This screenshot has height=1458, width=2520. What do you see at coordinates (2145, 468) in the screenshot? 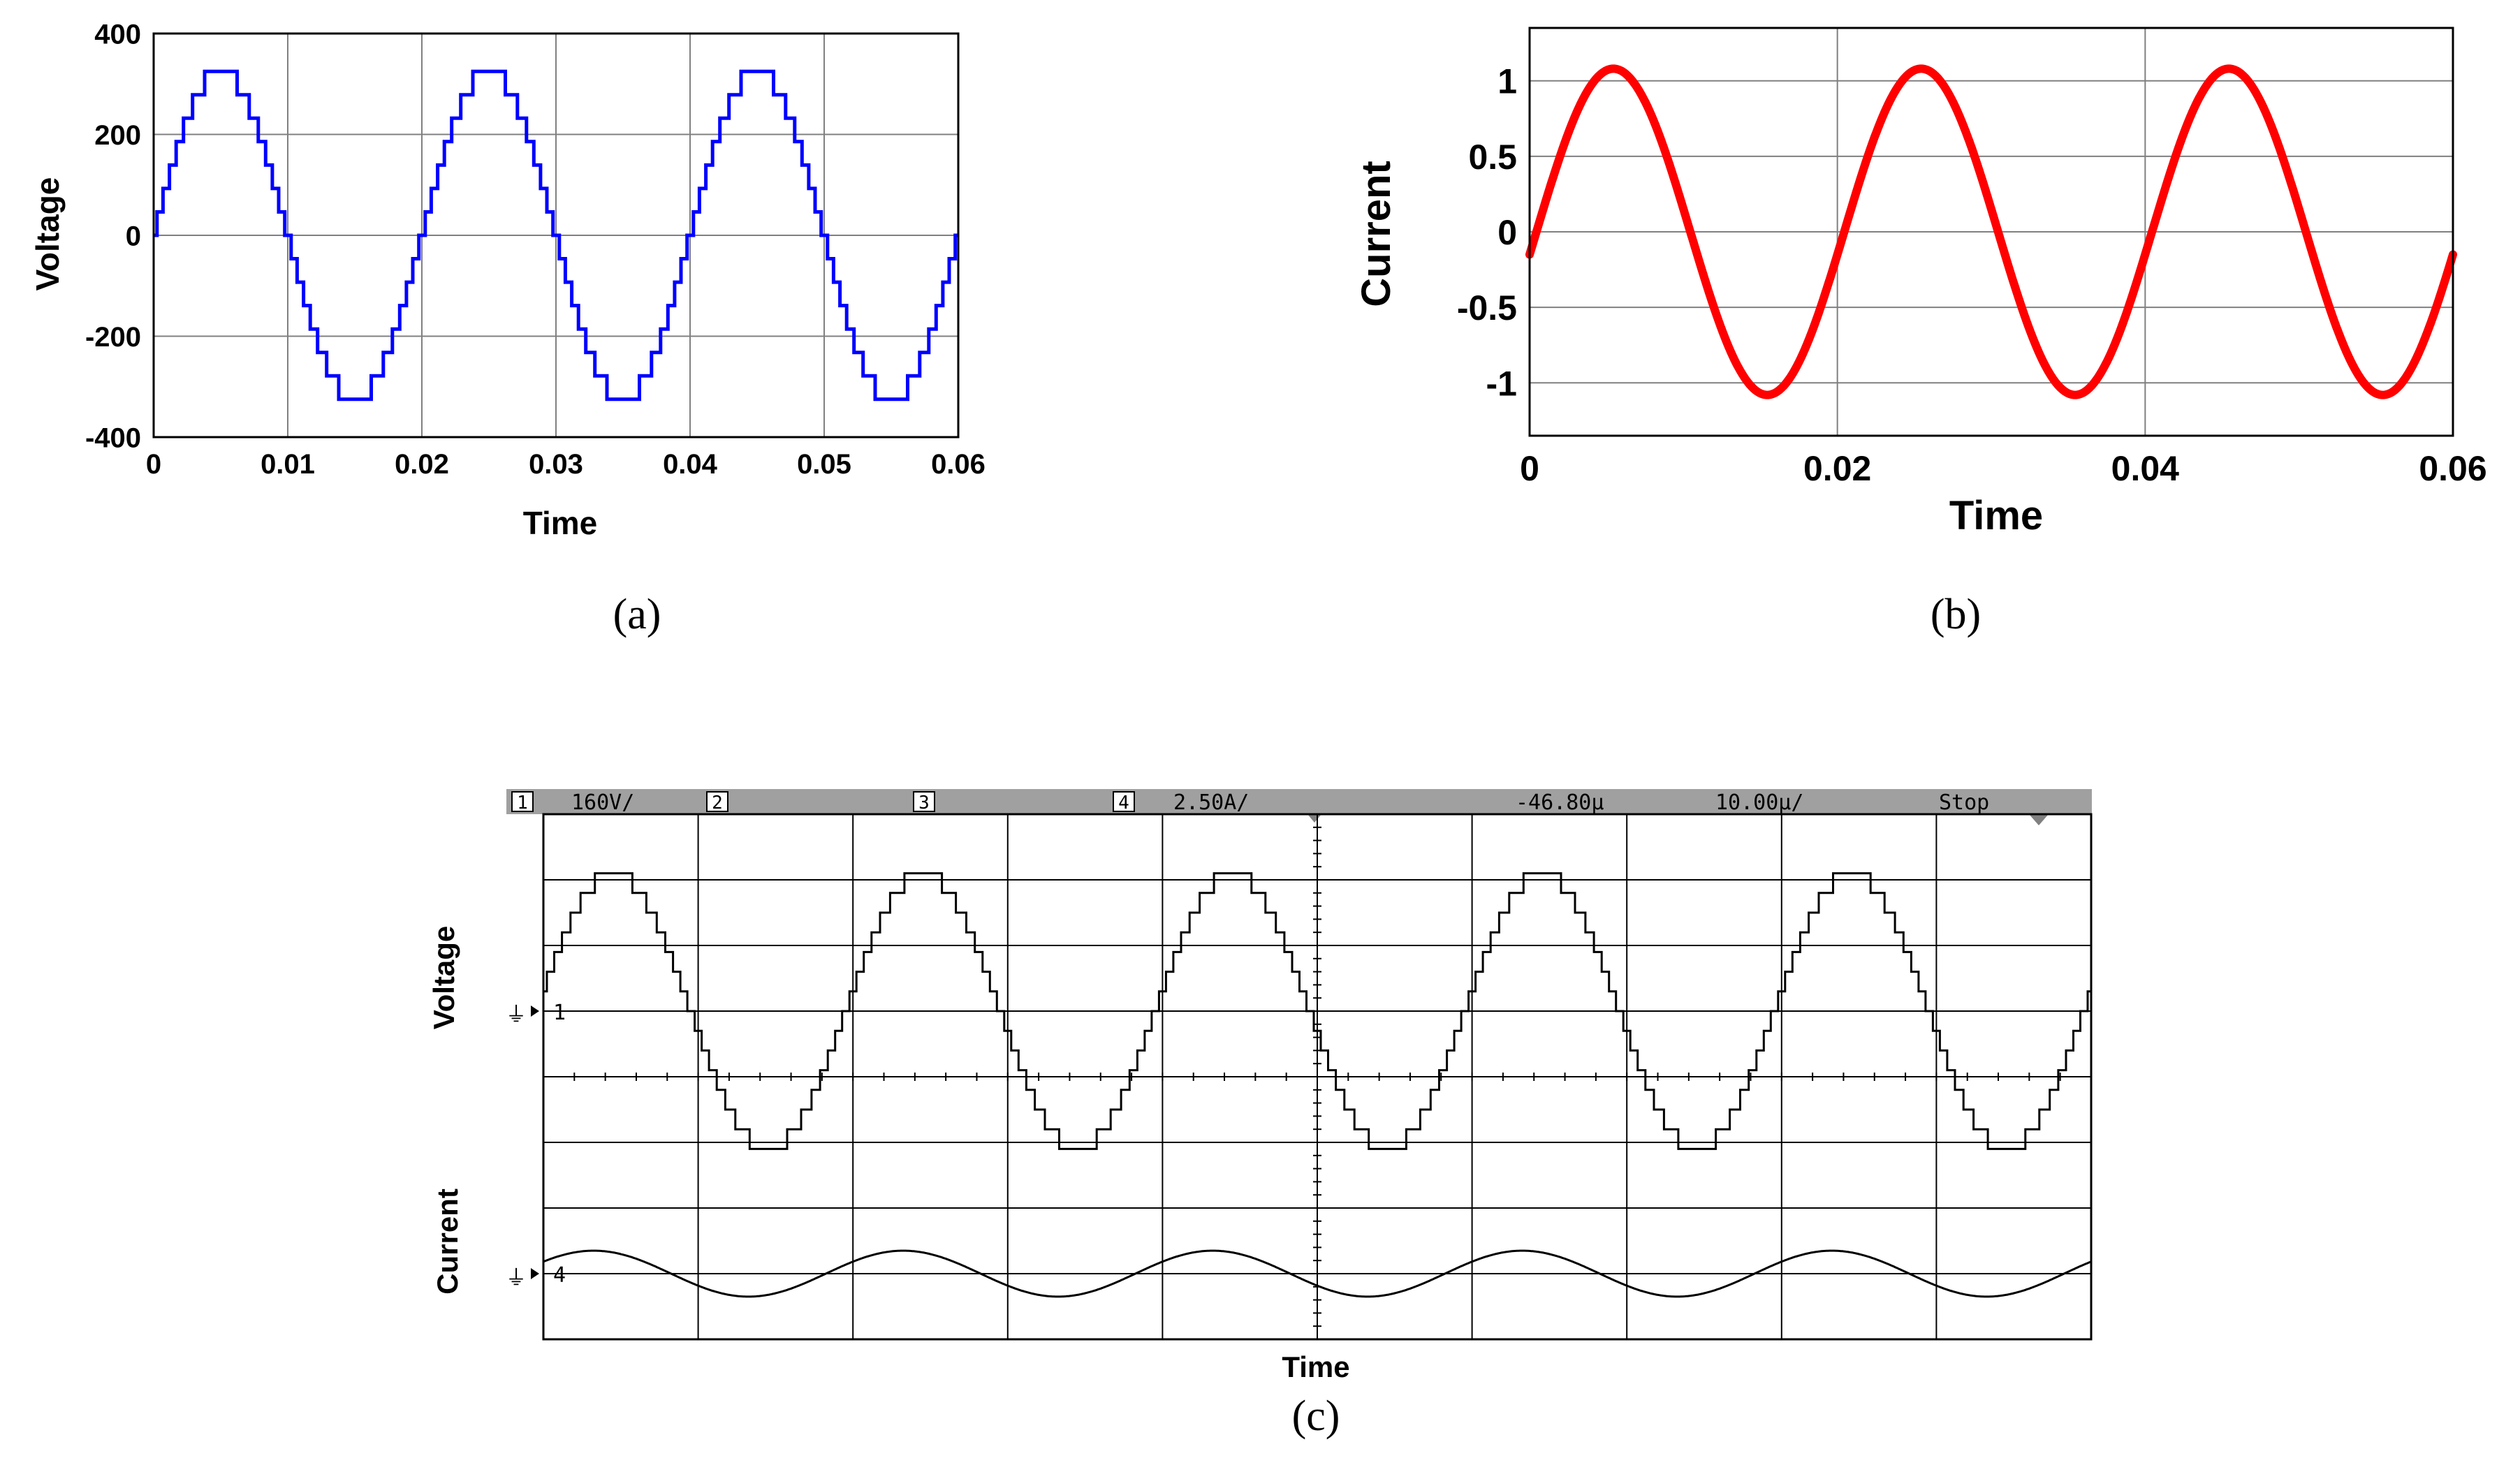
I see `b-x-tick-label: 0.04` at bounding box center [2145, 468].